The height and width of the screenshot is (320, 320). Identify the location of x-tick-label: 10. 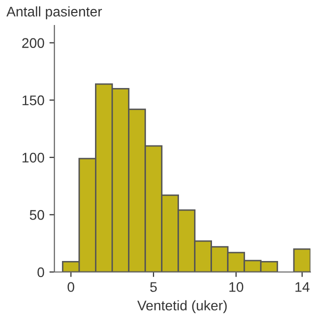
(236, 287).